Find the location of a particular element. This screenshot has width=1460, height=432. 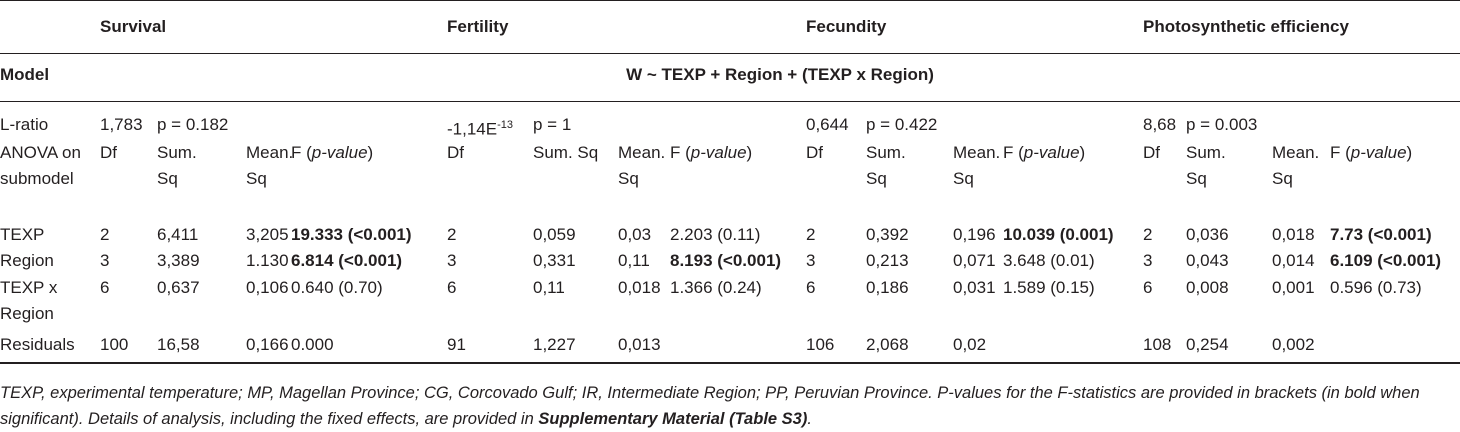

l-ratio-p: p = 0.422 is located at coordinates (902, 124).